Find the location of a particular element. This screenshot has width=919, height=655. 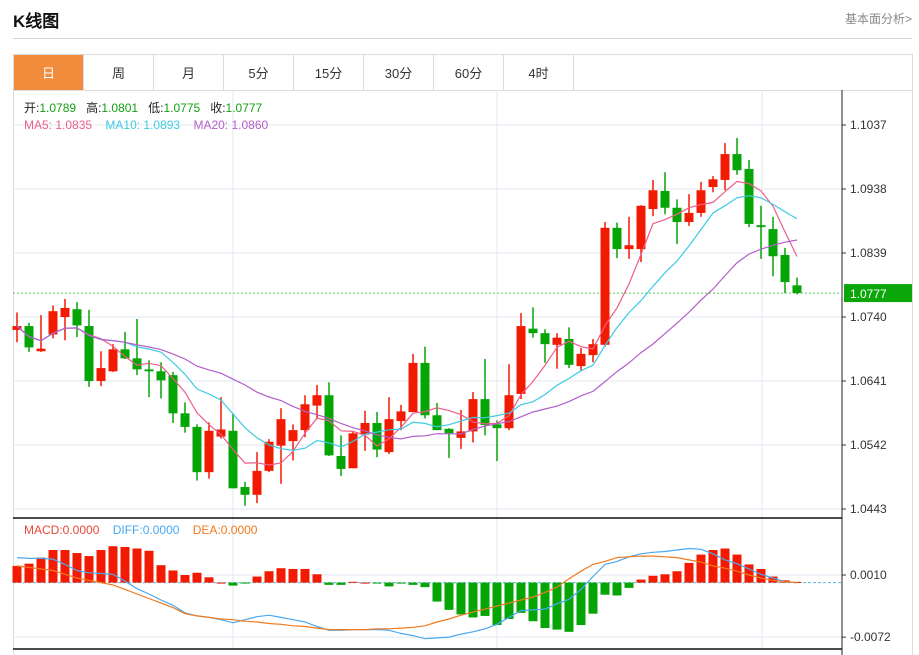

tab-day: 日 is located at coordinates (49, 72).